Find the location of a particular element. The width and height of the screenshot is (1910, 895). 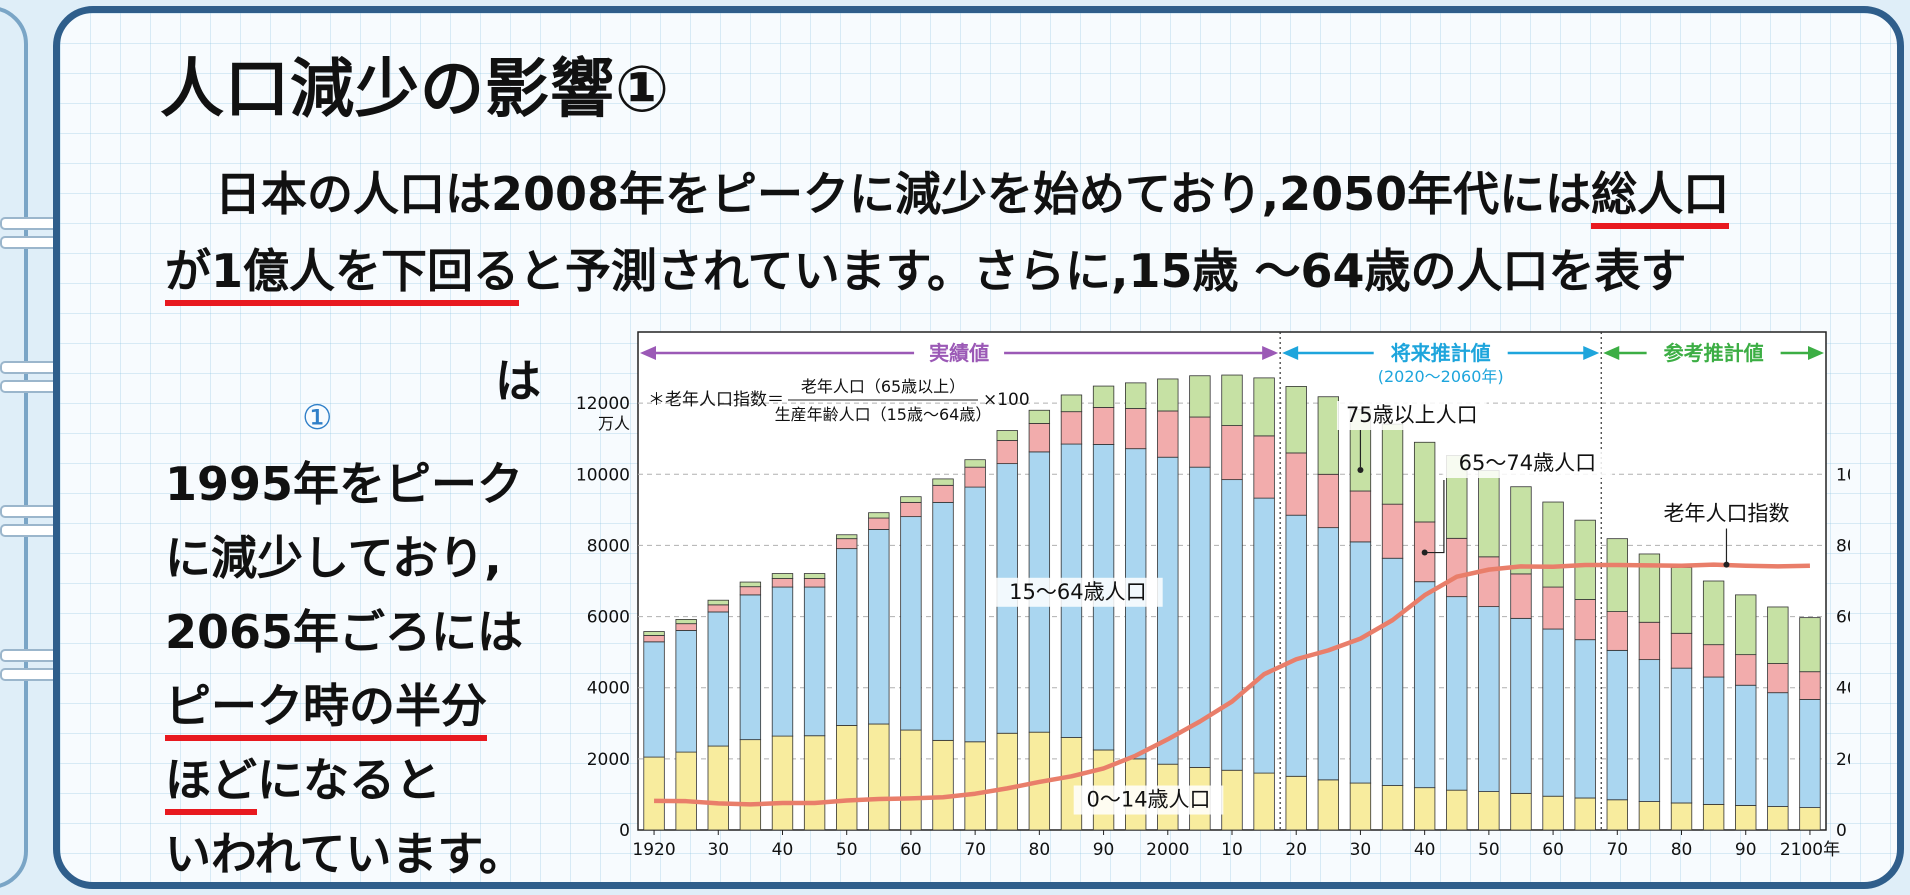

period-reference-arrow-head is located at coordinates (1816, 353).